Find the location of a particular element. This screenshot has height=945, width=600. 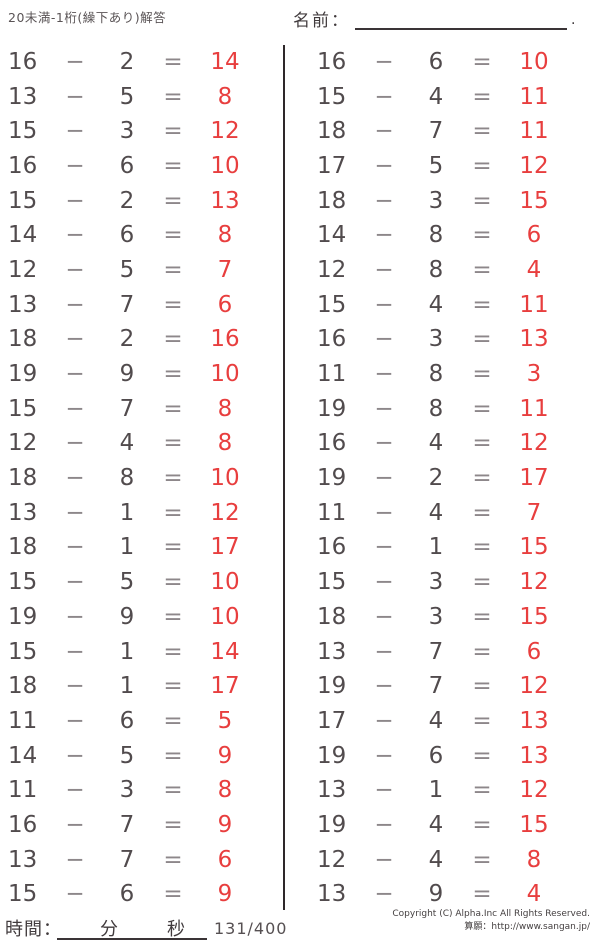

problem-row: 15− 3 = 12 is located at coordinates (133, 131).